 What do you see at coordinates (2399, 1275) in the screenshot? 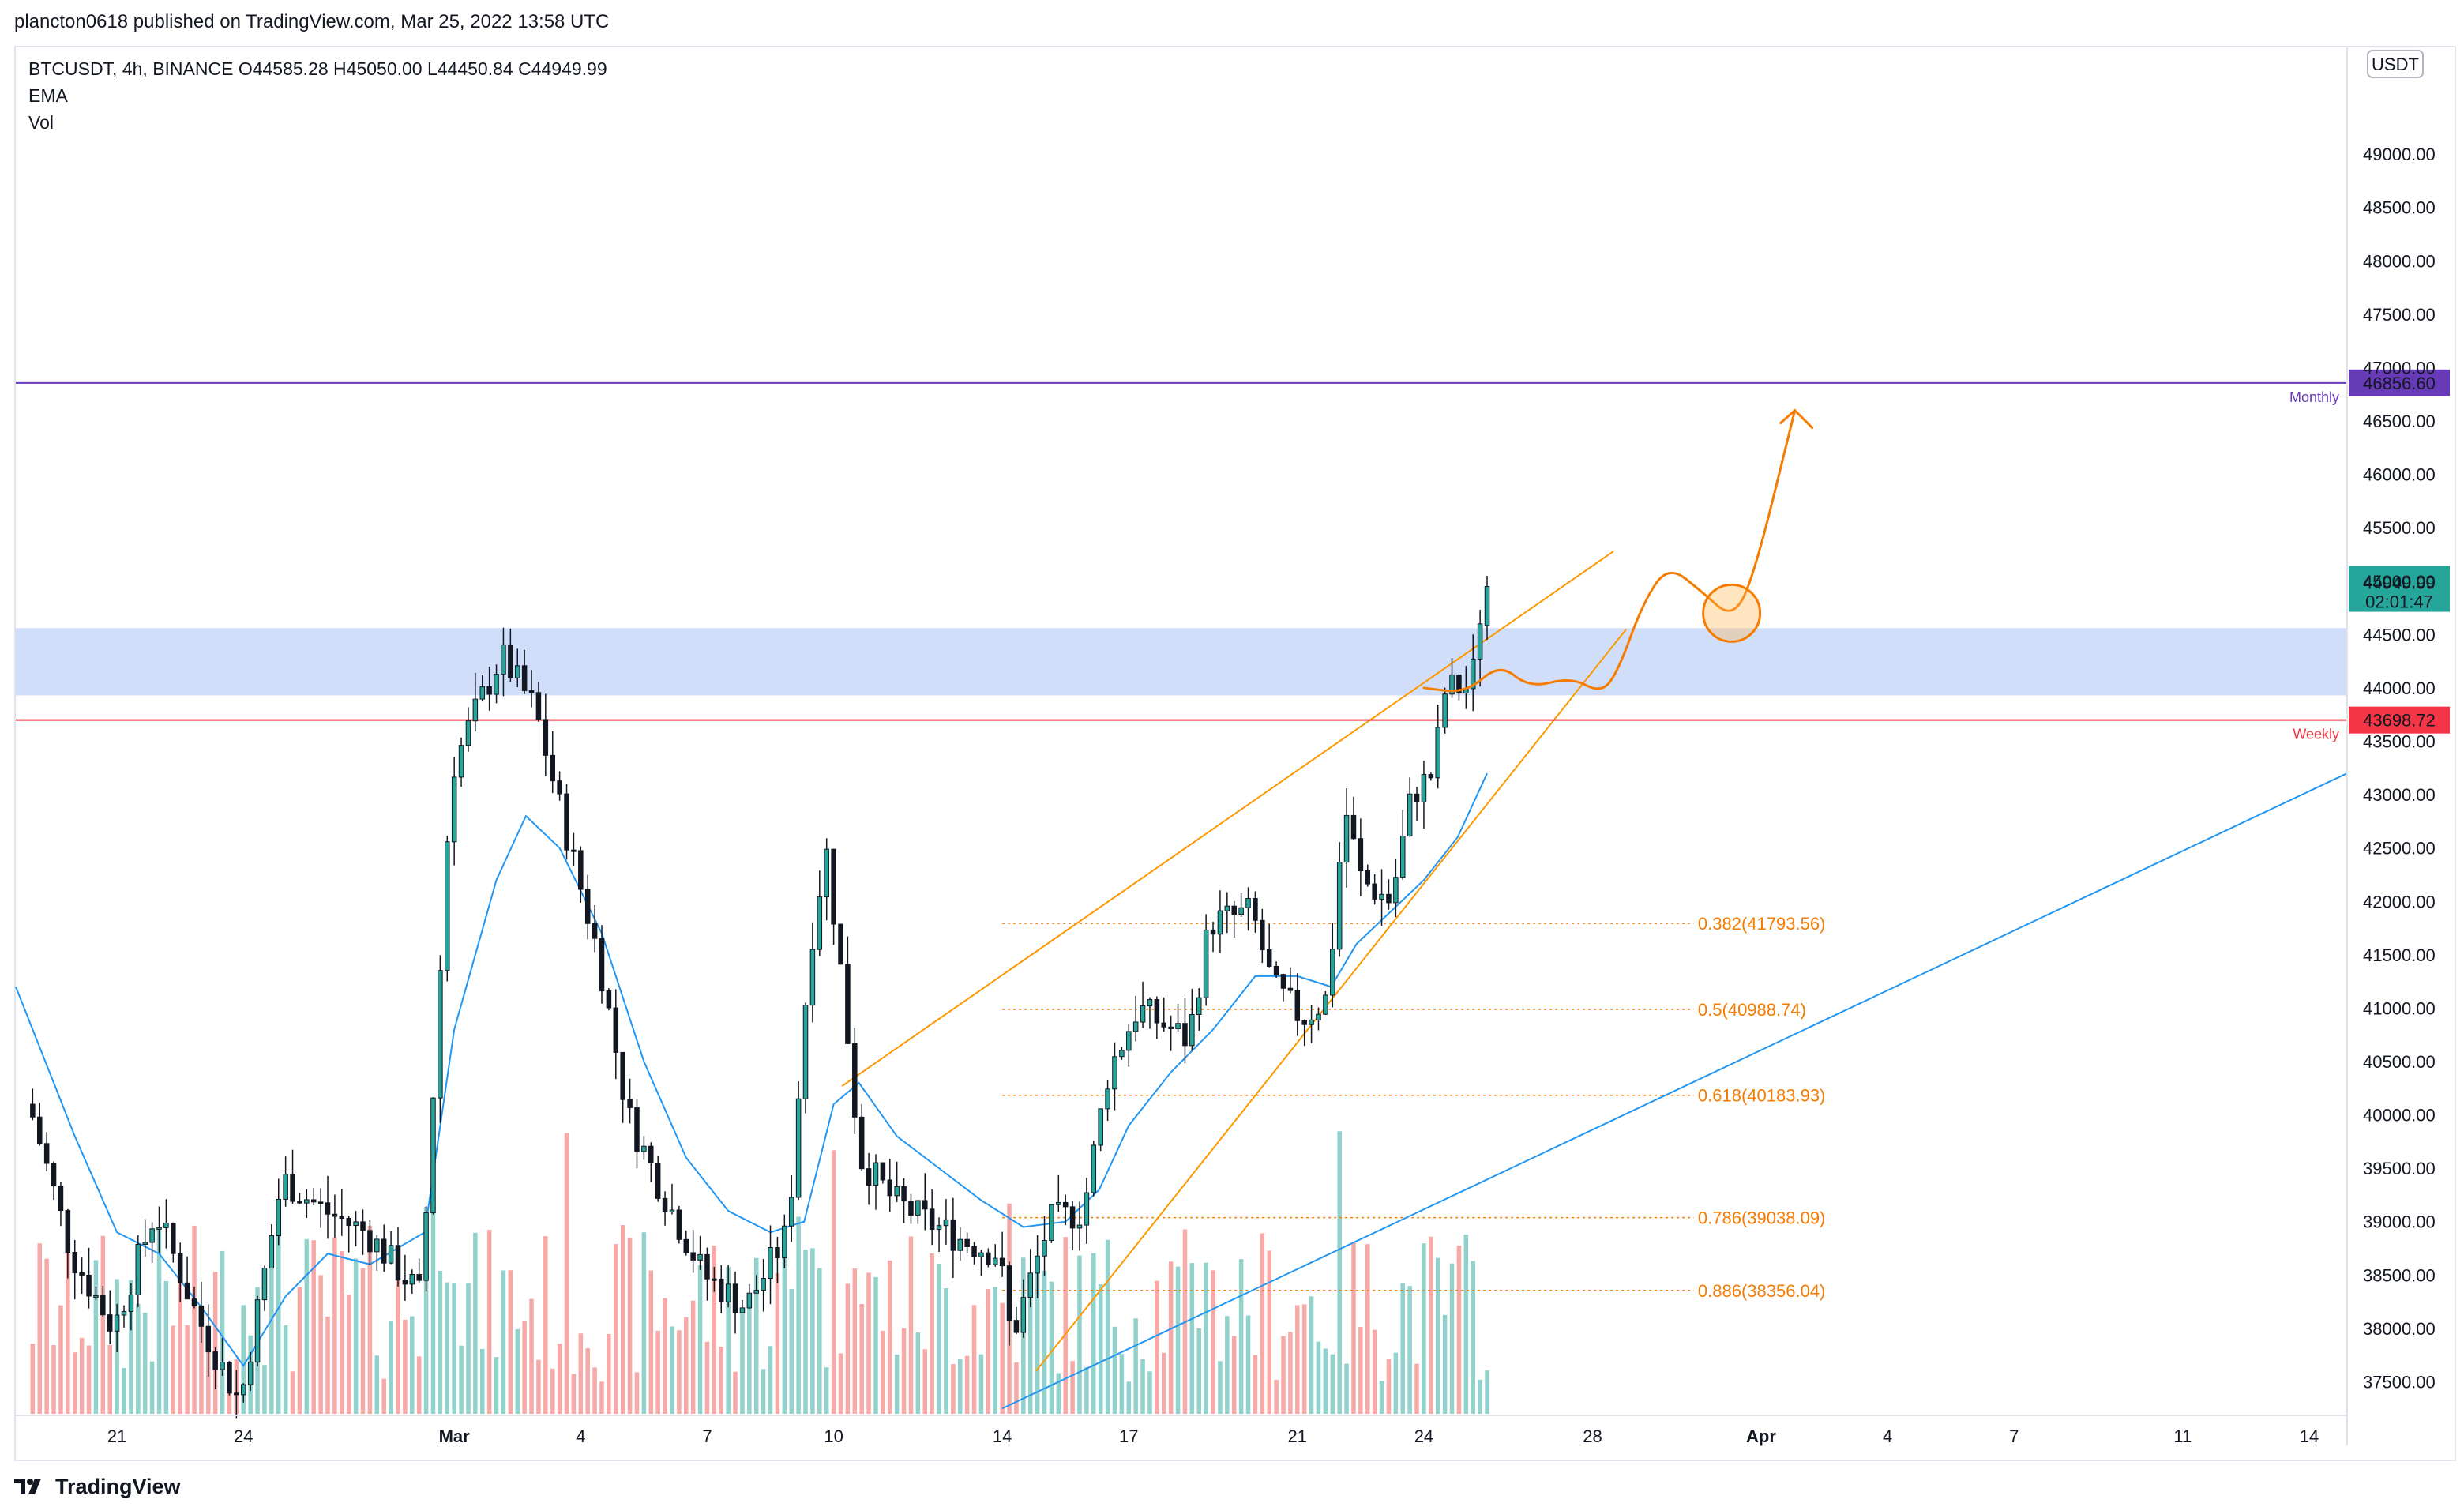
I see `price-tick-label: 38500.00` at bounding box center [2399, 1275].